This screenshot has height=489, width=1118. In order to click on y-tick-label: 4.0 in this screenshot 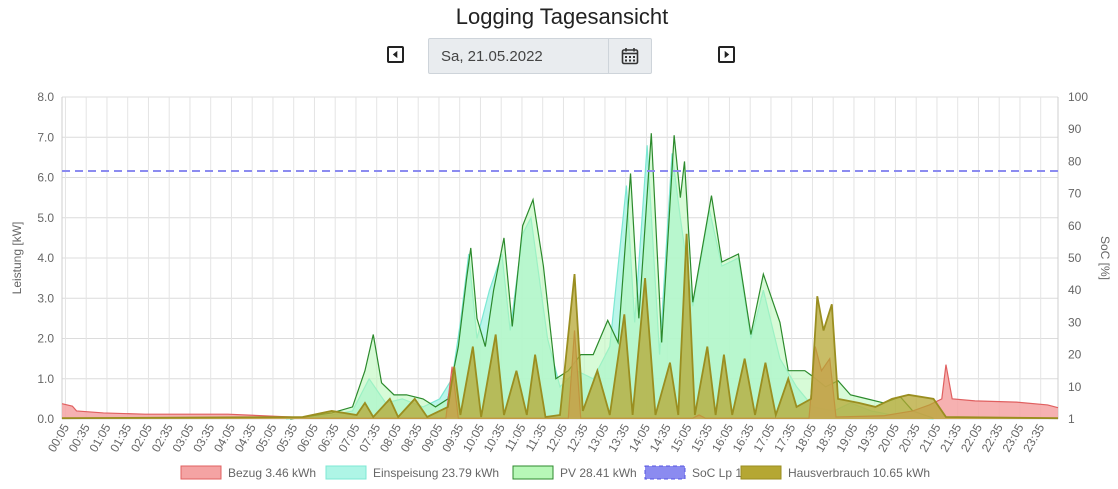, I will do `click(45, 258)`.